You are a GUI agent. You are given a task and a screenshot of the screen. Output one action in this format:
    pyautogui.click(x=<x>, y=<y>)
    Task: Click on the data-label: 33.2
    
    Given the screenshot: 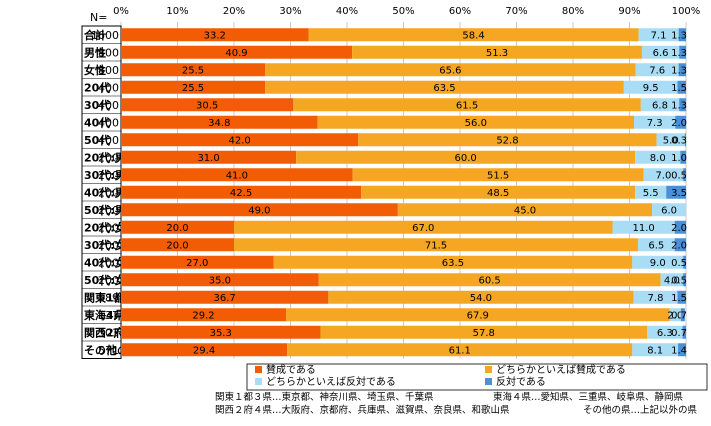 What is the action you would take?
    pyautogui.click(x=215, y=35)
    